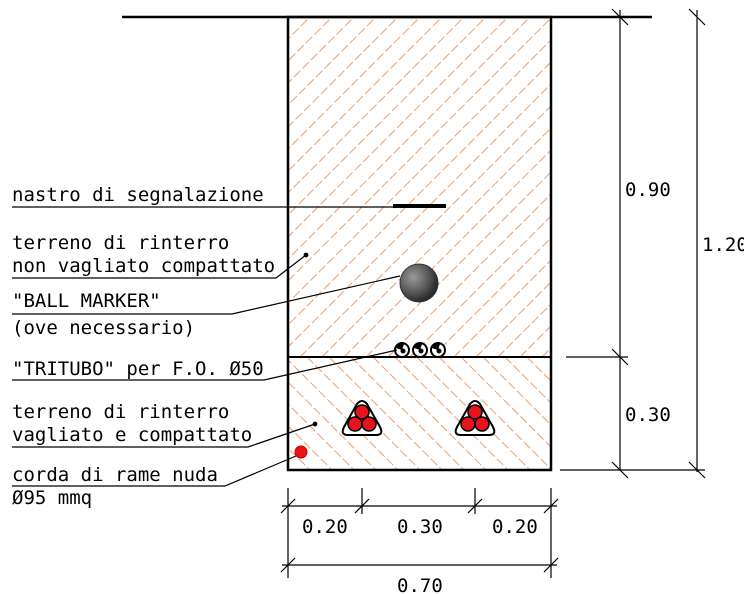 The image size is (744, 594). Describe the element at coordinates (86, 301) in the screenshot. I see `label-ball-marker-1: "BALL MARKER"` at that location.